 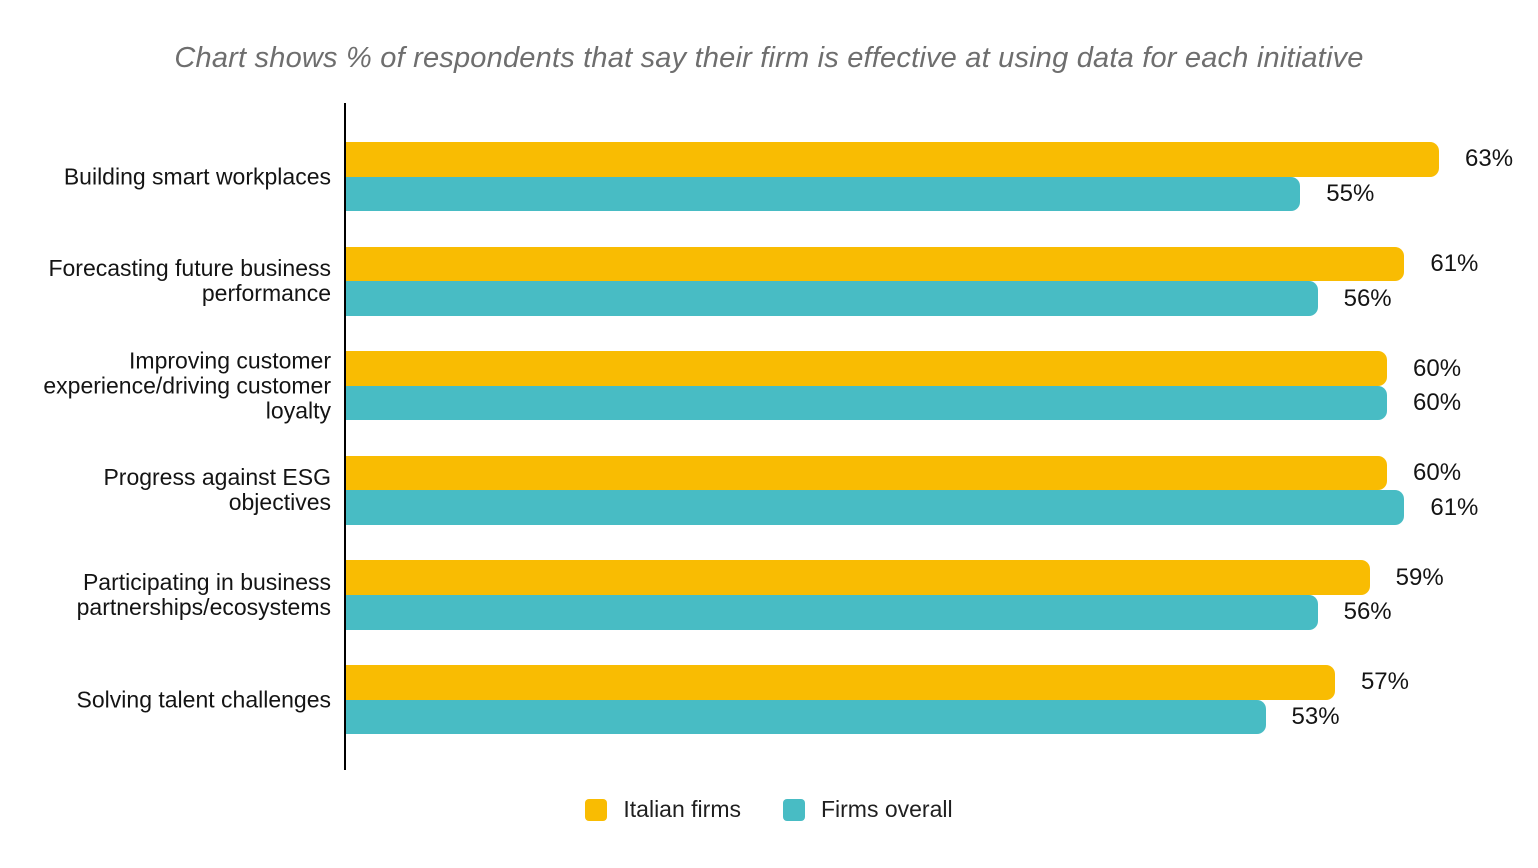 What do you see at coordinates (769, 809) in the screenshot?
I see `legend: Italian firms Firms overall` at bounding box center [769, 809].